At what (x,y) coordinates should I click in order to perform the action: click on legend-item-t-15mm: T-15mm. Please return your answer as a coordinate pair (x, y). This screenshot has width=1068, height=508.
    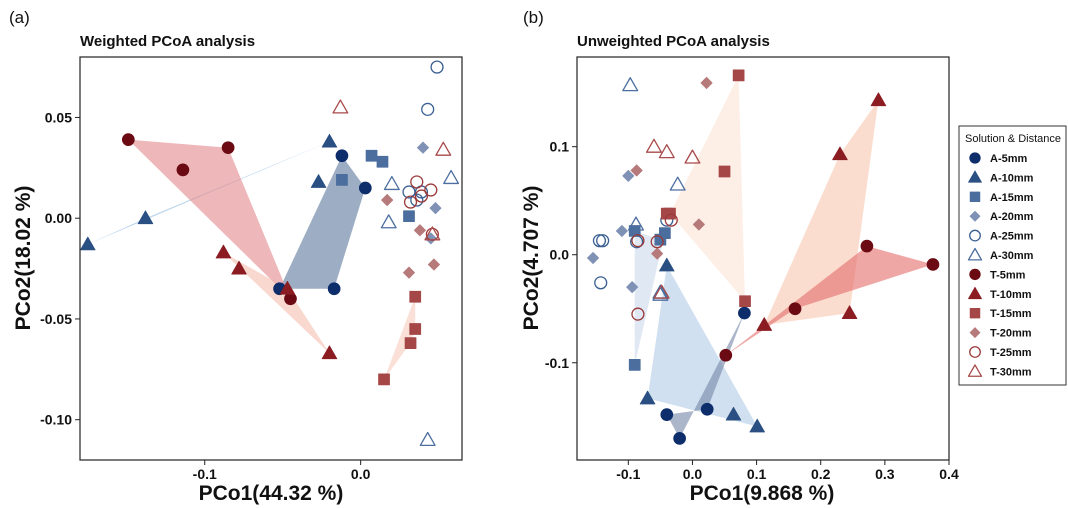
    Looking at the image, I should click on (1000, 313).